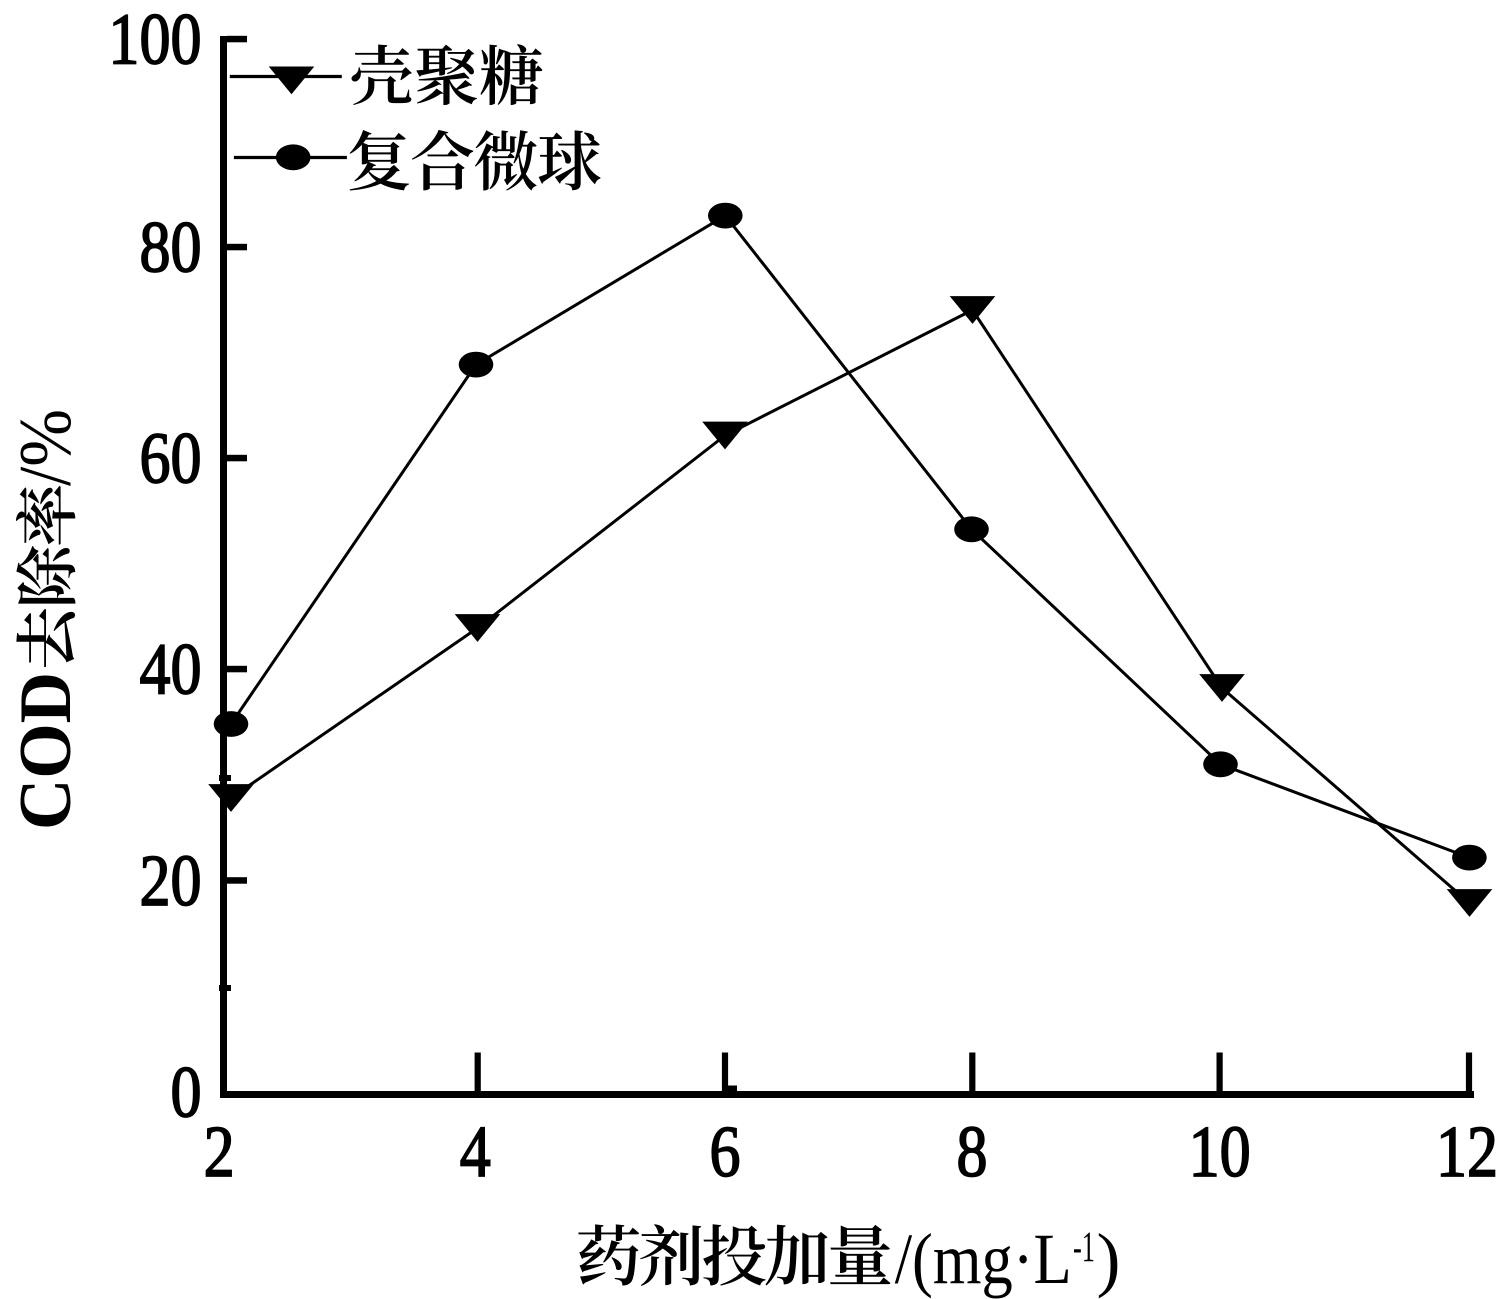 The image size is (1512, 1299). I want to click on svg-text: 80, so click(170, 247).